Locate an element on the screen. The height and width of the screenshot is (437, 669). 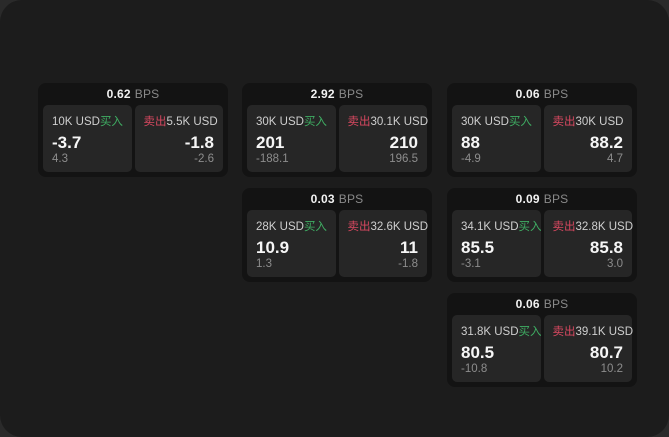
sell-meta: 卖出 5.5K USD is located at coordinates (180, 121).